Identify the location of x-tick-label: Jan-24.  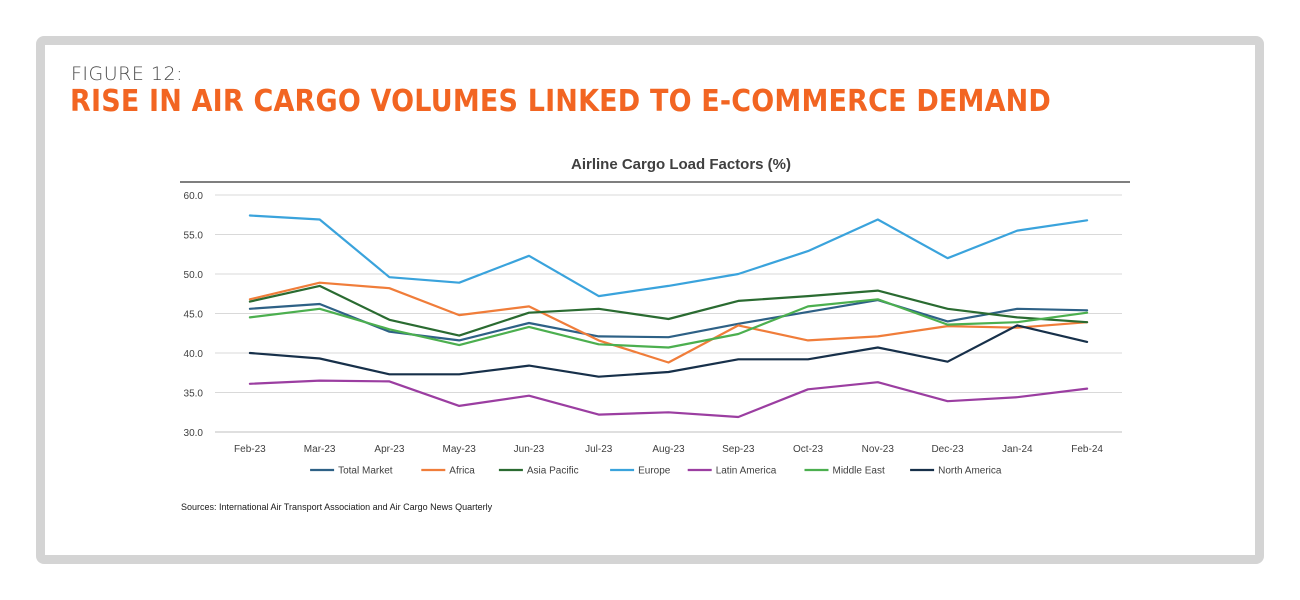
(1017, 449).